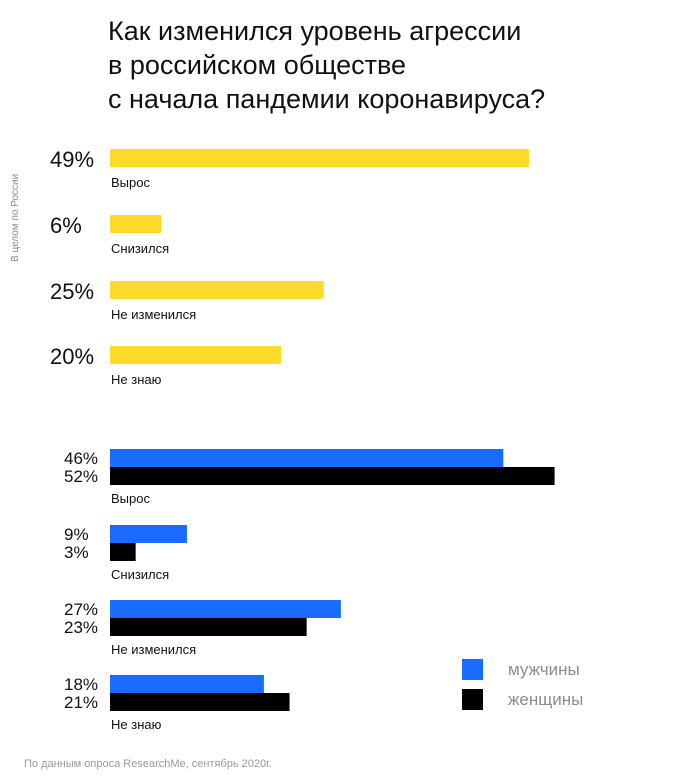 This screenshot has width=680, height=776. I want to click on bar-men-dont-know, so click(187, 684).